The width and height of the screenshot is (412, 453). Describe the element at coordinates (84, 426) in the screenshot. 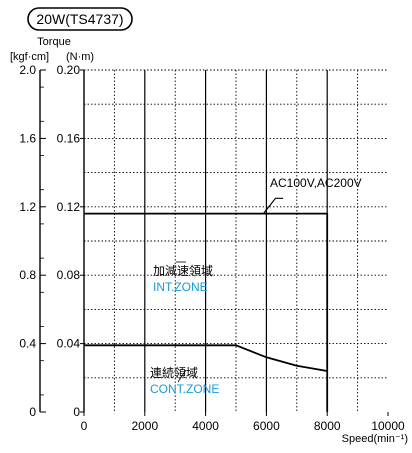

I see `x-tick-label: 0` at that location.